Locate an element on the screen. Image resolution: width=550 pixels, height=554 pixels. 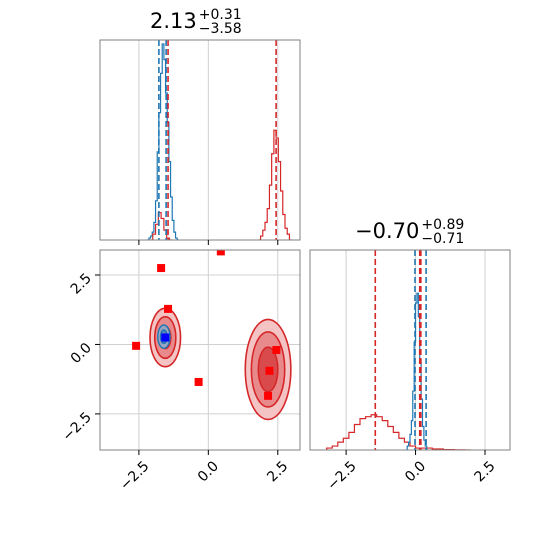
hist-param-2-title: −0.70 +0.89 −0.71 is located at coordinates (409, 232).